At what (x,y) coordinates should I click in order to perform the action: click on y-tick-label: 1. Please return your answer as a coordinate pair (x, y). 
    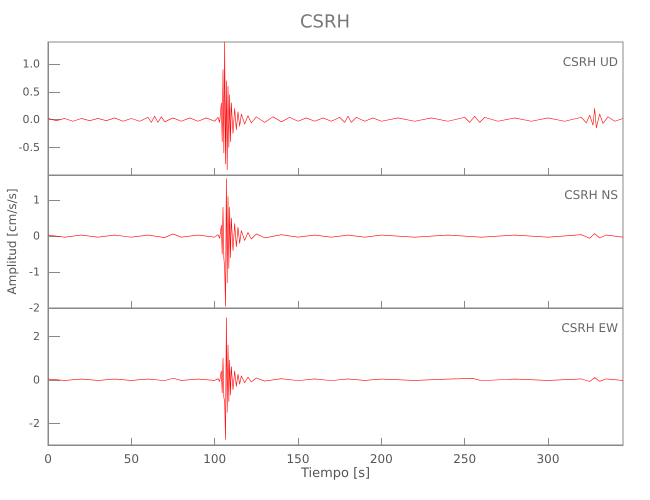
    Looking at the image, I should click on (36, 200).